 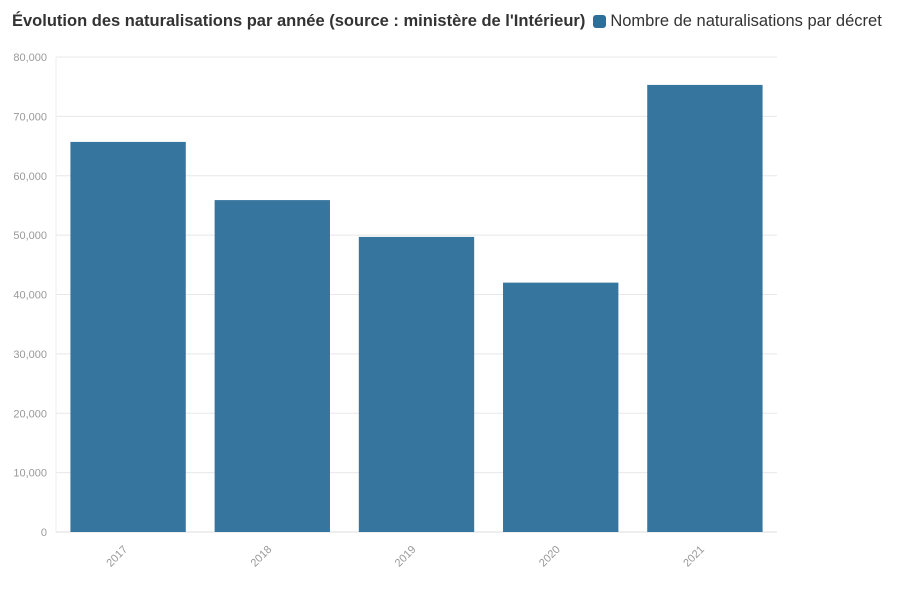 What do you see at coordinates (30, 355) in the screenshot?
I see `y-tick-label: 30,000` at bounding box center [30, 355].